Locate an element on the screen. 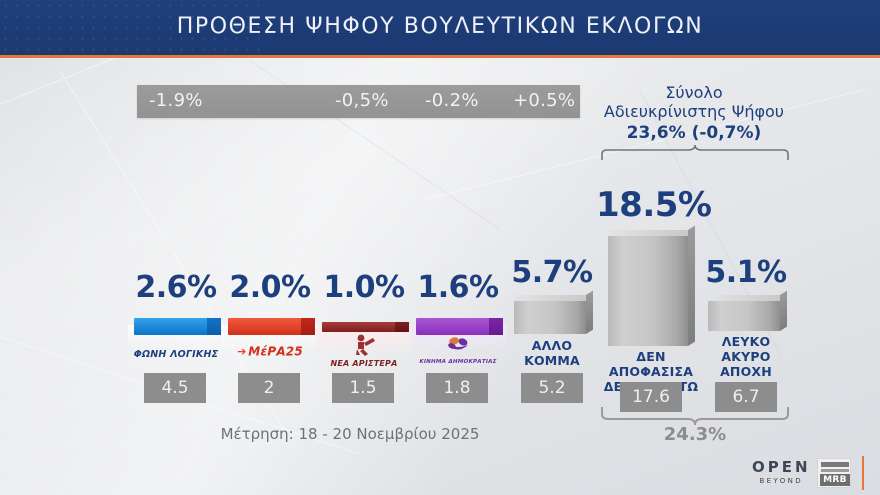 The width and height of the screenshot is (880, 495). label-lefko-akyro-line2: ΑΚΥΡΟ is located at coordinates (746, 356).